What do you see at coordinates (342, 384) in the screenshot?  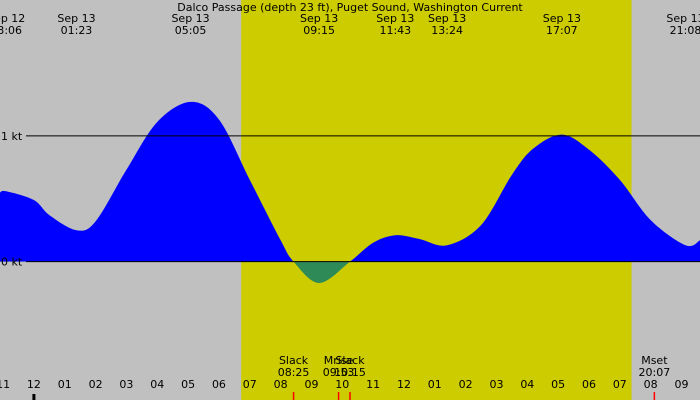 I see `x-tick-label: 10` at bounding box center [342, 384].